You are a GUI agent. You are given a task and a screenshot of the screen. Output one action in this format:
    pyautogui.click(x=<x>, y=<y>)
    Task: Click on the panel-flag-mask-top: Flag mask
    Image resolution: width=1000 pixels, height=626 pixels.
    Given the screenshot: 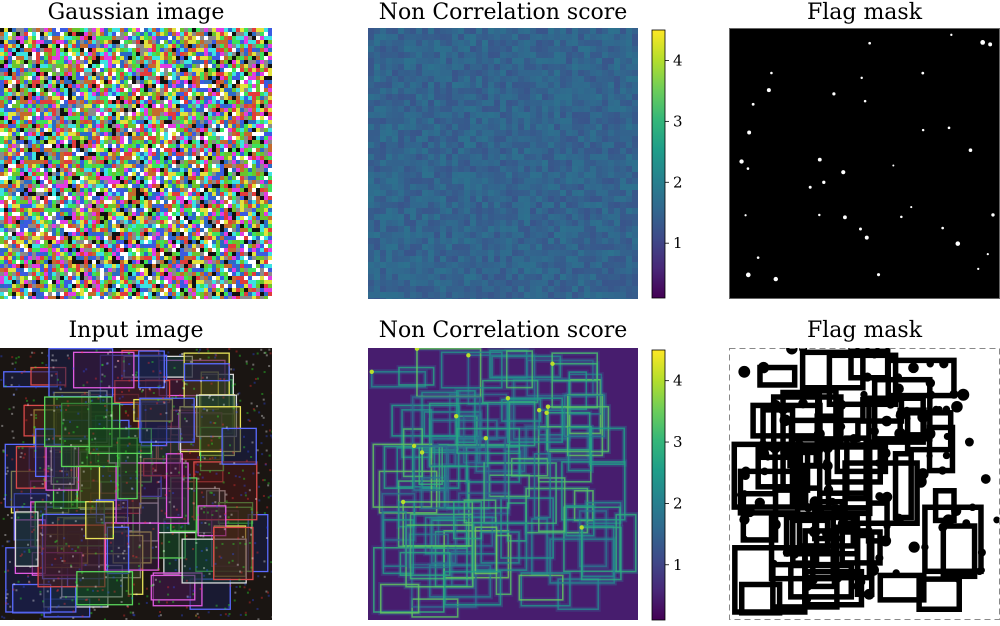 What is the action you would take?
    pyautogui.click(x=864, y=150)
    